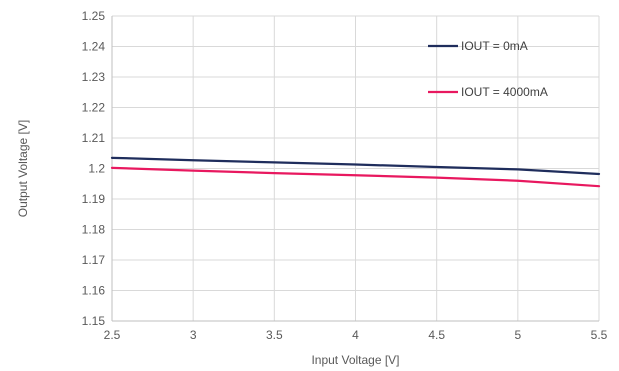 The width and height of the screenshot is (619, 371). I want to click on x-tick-label: 5.5, so click(599, 335).